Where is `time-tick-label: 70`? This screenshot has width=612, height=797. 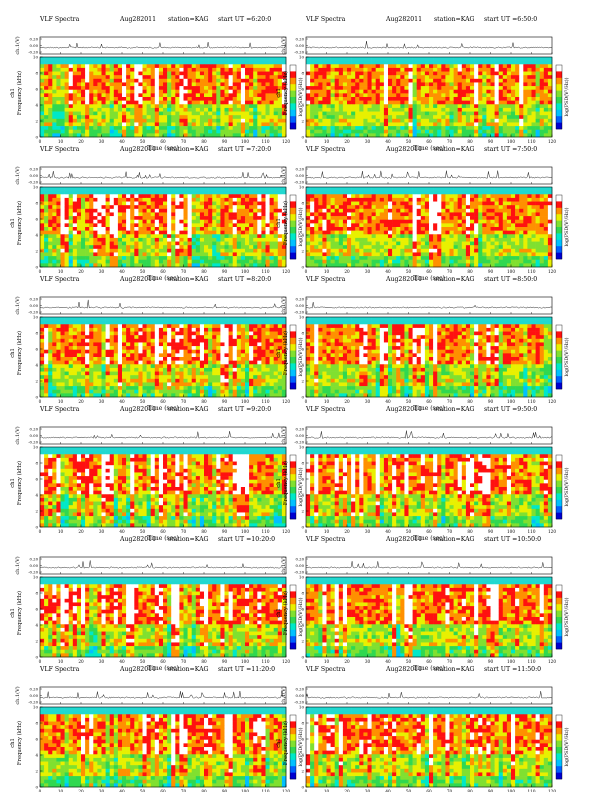 time-tick-label: 70 is located at coordinates (184, 271).